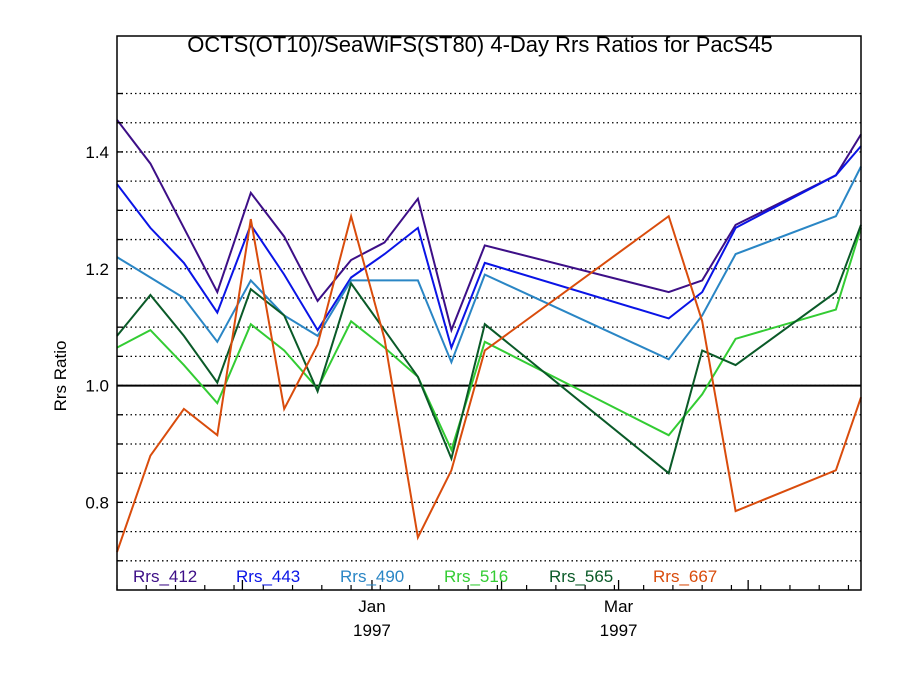  I want to click on legend-entry-rrs-412: Rrs_412, so click(165, 576).